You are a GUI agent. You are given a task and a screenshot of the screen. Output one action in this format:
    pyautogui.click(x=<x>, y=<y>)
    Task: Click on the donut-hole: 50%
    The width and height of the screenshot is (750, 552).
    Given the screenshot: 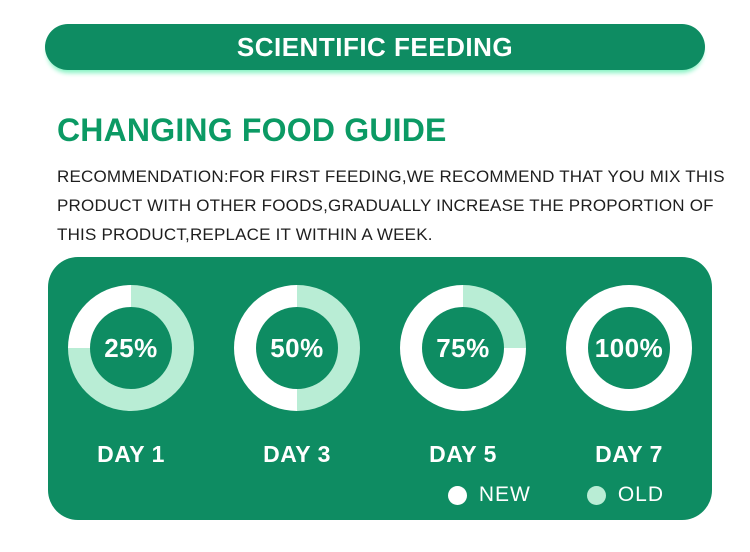 What is the action you would take?
    pyautogui.click(x=297, y=348)
    